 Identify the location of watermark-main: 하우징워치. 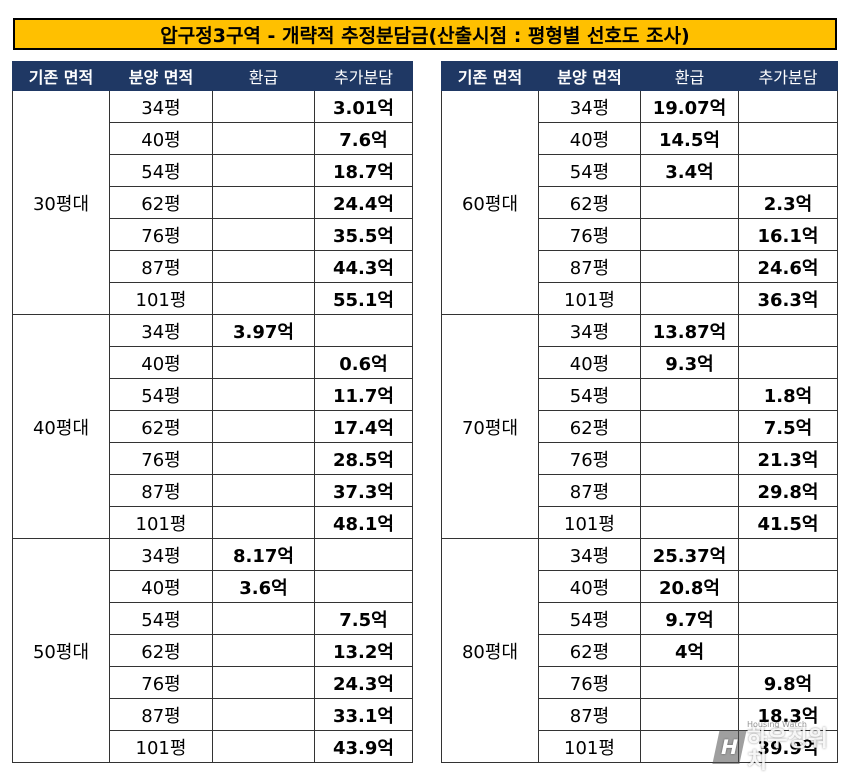
(787, 750).